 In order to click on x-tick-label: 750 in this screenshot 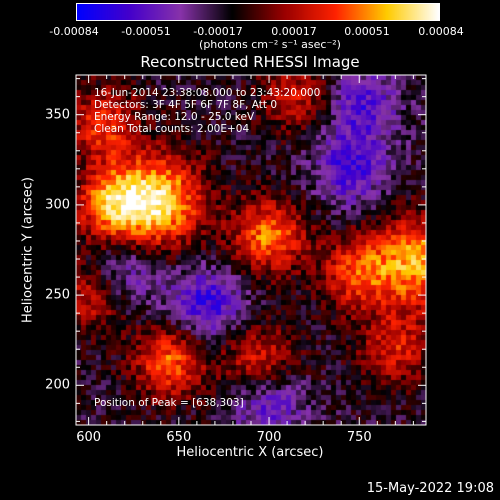, I will do `click(359, 437)`.